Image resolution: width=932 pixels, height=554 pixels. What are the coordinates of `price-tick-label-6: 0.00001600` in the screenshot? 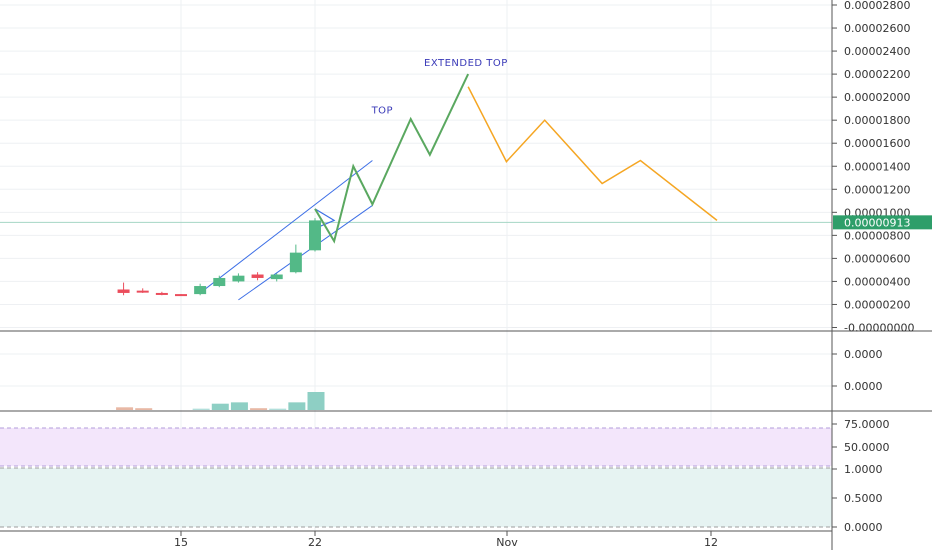 It's located at (877, 143).